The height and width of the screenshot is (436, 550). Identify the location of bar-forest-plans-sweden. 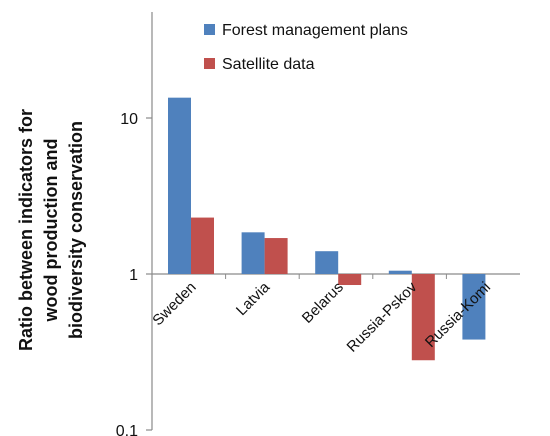
(179, 185).